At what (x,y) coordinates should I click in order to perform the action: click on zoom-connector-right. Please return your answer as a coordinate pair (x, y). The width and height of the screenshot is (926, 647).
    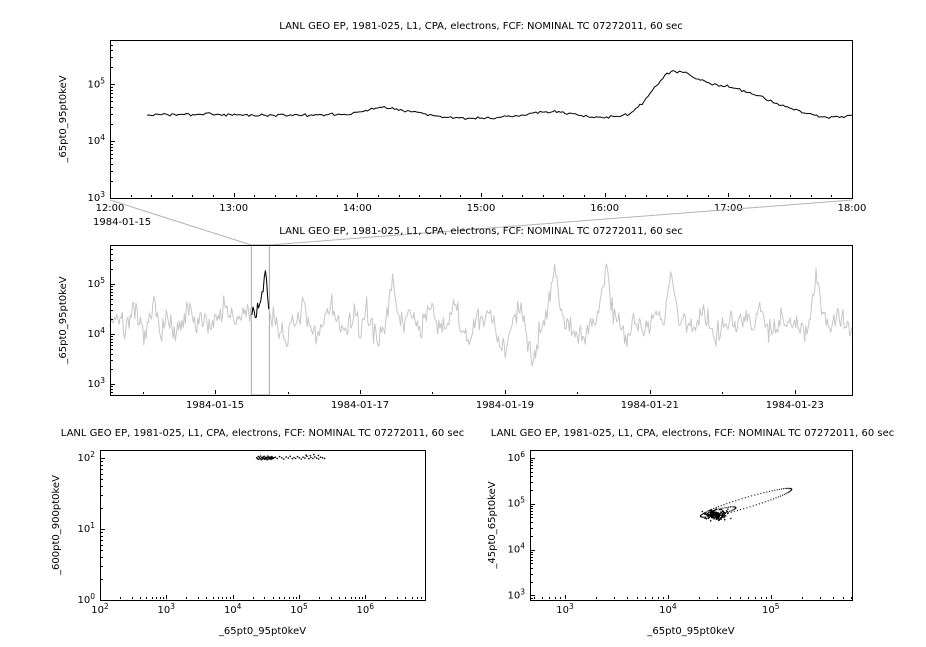
    Looking at the image, I should click on (561, 222).